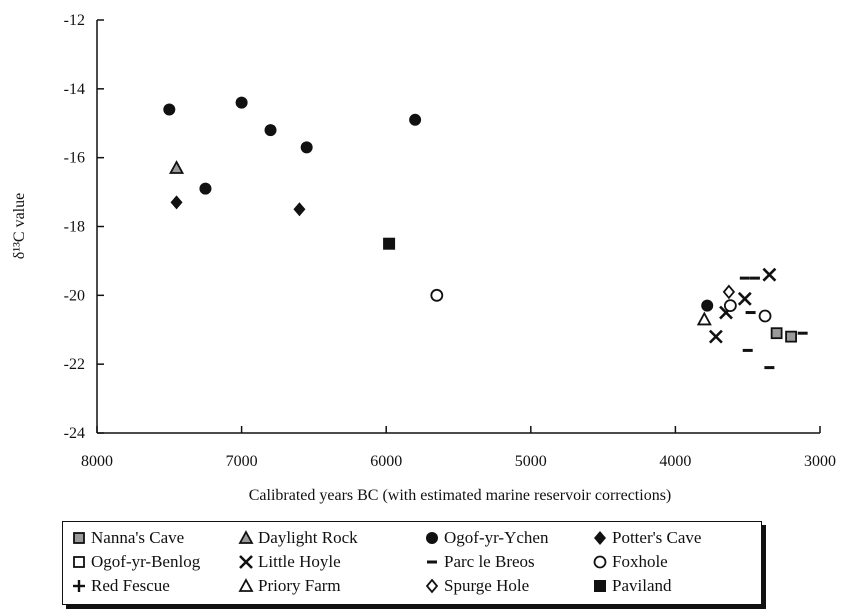 The width and height of the screenshot is (851, 613). I want to click on x-tick-label: 6000, so click(386, 461).